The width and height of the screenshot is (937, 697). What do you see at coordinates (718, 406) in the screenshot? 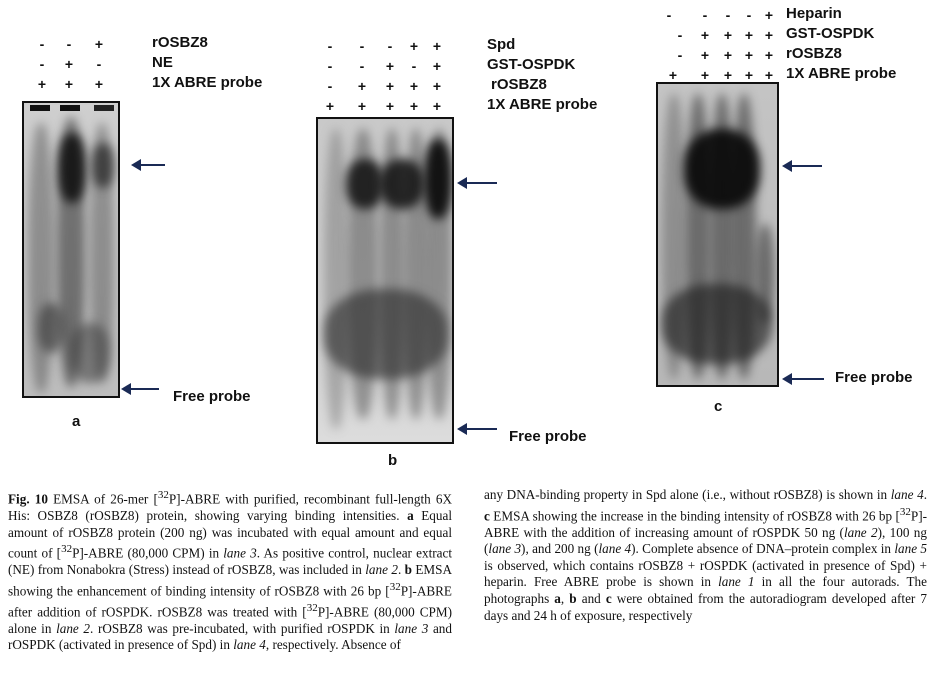
I see `panel-letter-c: c` at bounding box center [718, 406].